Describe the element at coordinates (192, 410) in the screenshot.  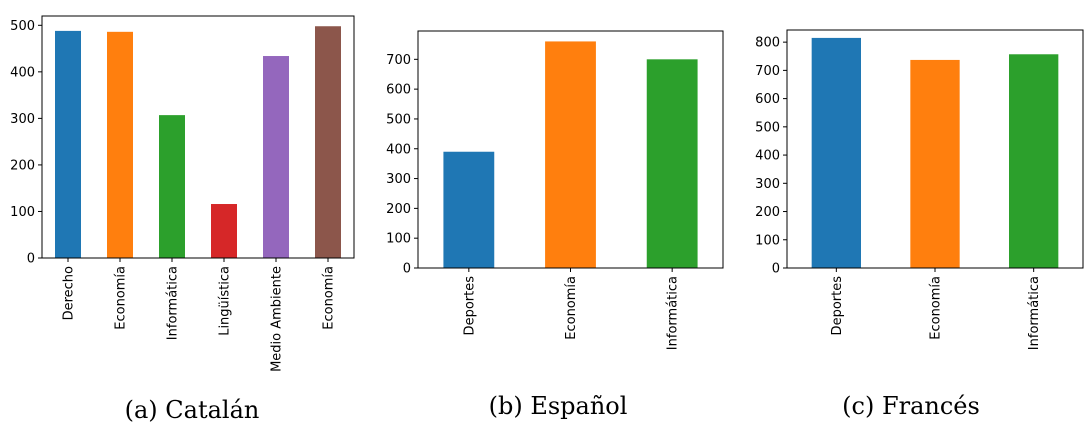
I see `caption-catalan: (a) Catalán` at that location.